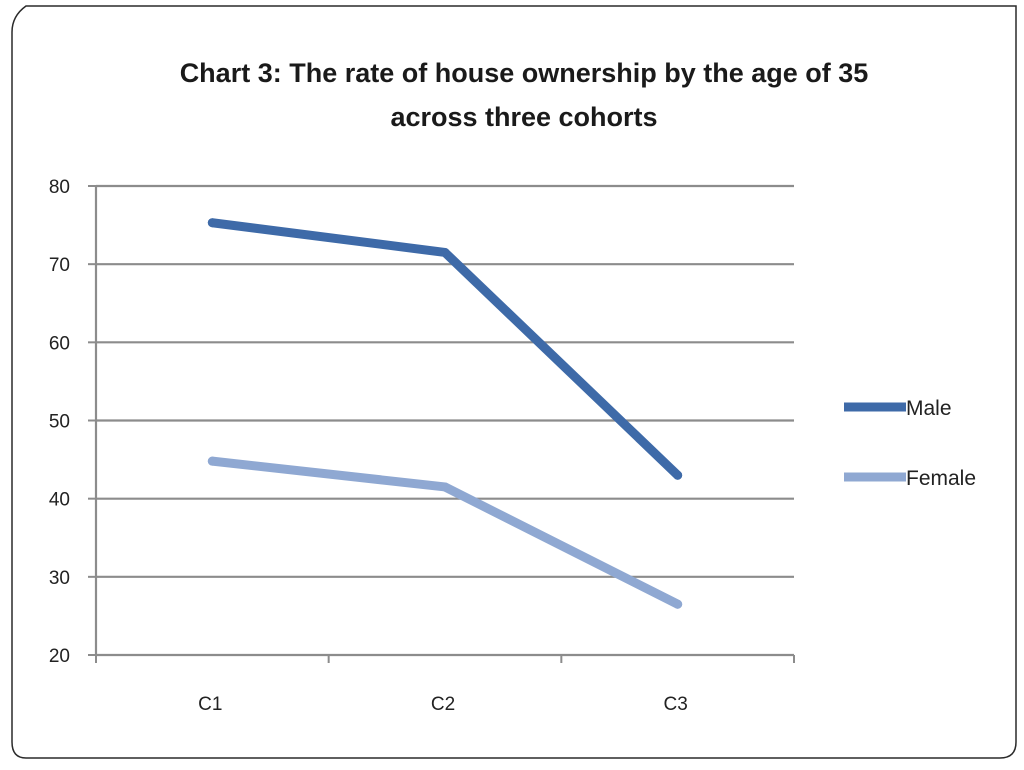  Describe the element at coordinates (59, 656) in the screenshot. I see `y-tick-label: 20` at that location.